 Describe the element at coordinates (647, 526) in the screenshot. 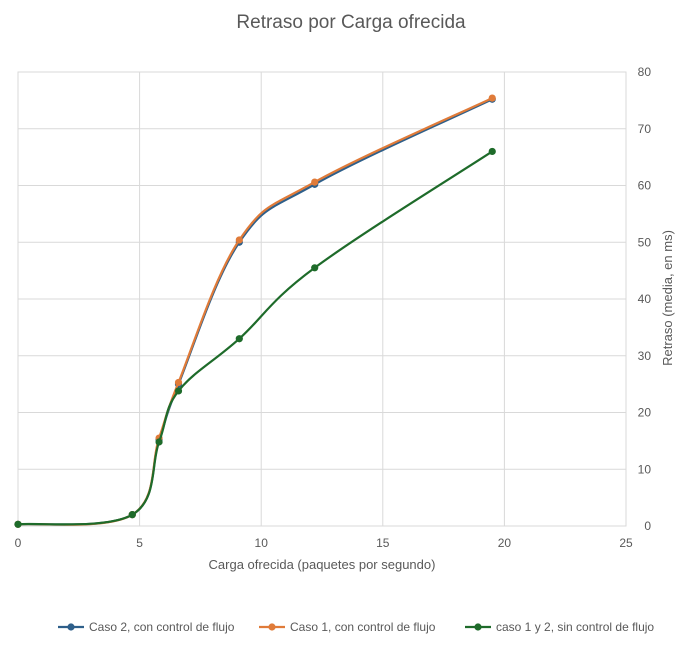

I see `y-tick-label: 0` at that location.